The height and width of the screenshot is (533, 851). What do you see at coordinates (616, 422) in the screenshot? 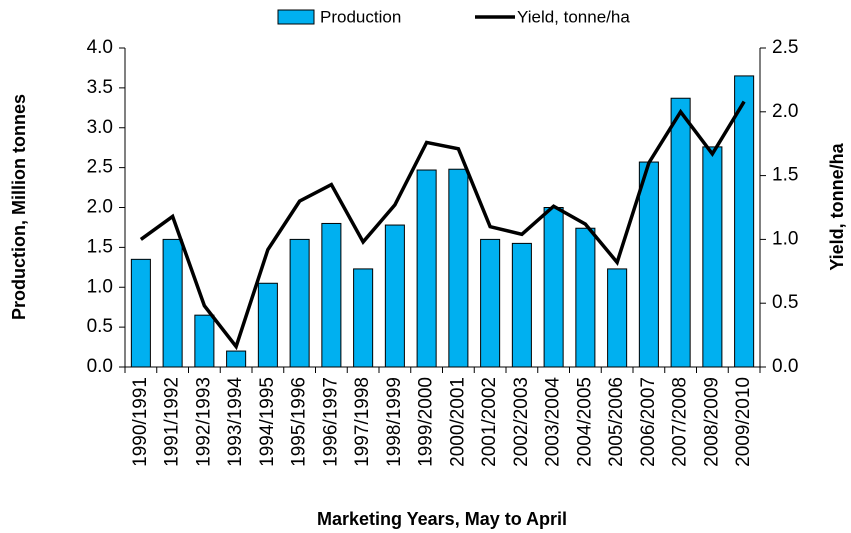
I see `x-tick-label: 2005/2006` at bounding box center [616, 422].